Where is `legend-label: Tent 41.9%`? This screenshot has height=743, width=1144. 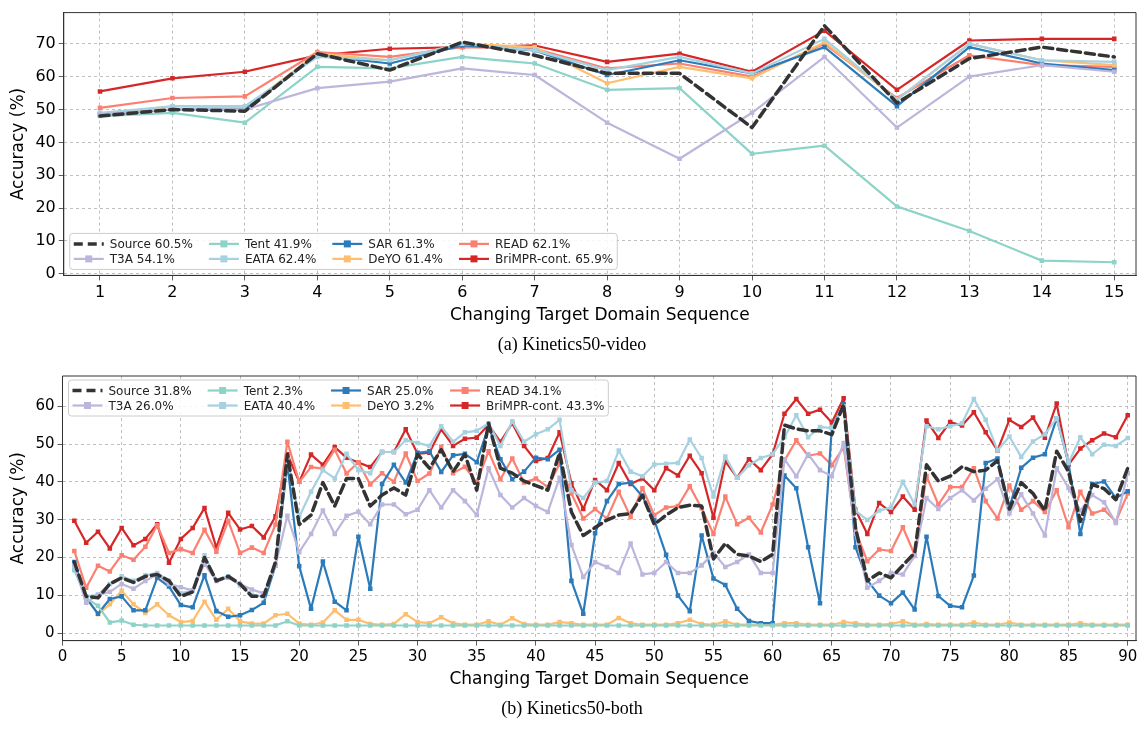 legend-label: Tent 41.9% is located at coordinates (277, 244).